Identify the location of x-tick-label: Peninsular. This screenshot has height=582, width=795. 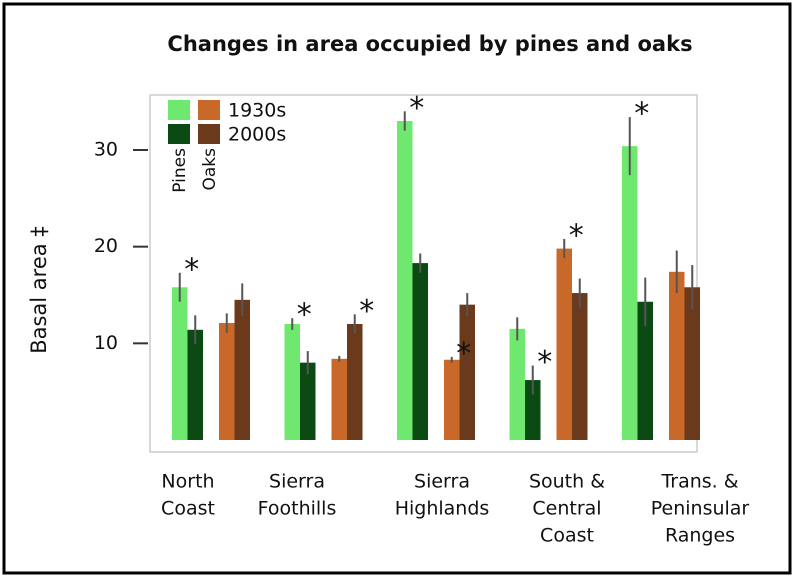
(700, 509).